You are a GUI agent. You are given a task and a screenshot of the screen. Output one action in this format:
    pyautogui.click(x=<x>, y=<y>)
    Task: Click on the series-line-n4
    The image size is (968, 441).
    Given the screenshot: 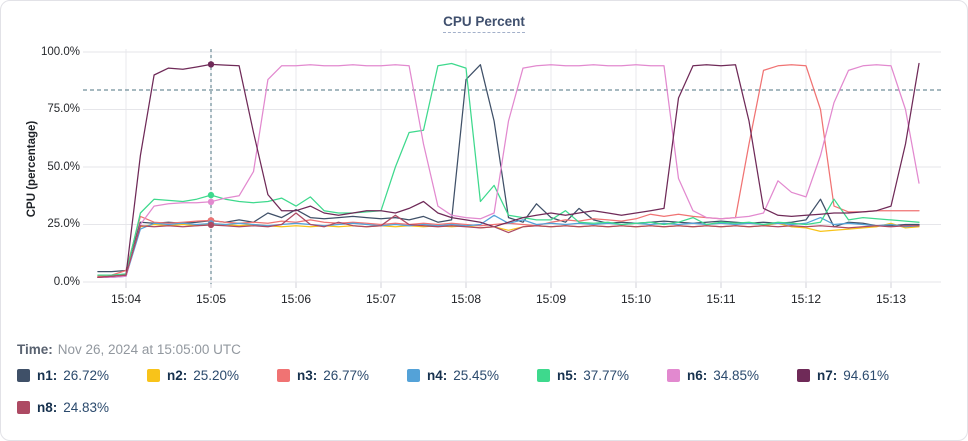 What is the action you would take?
    pyautogui.click(x=508, y=246)
    